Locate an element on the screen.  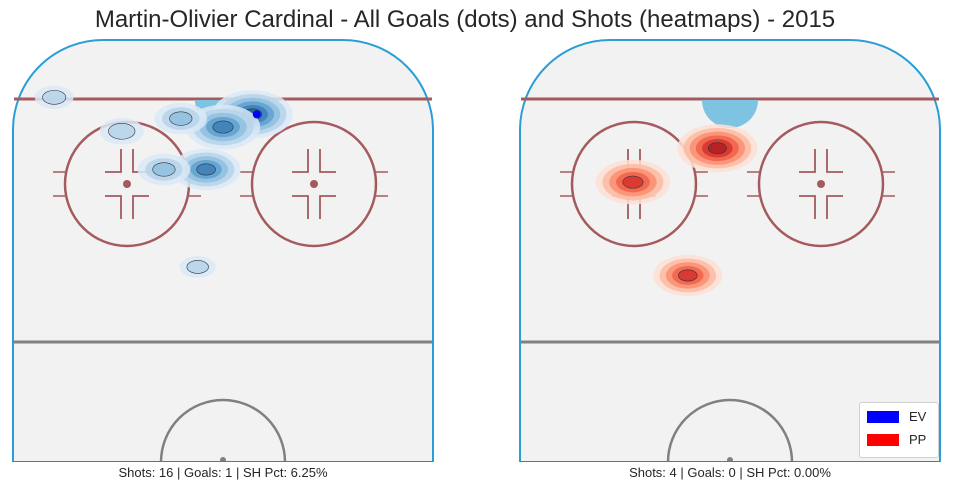
shot-heatmap-pp is located at coordinates (676, 210).